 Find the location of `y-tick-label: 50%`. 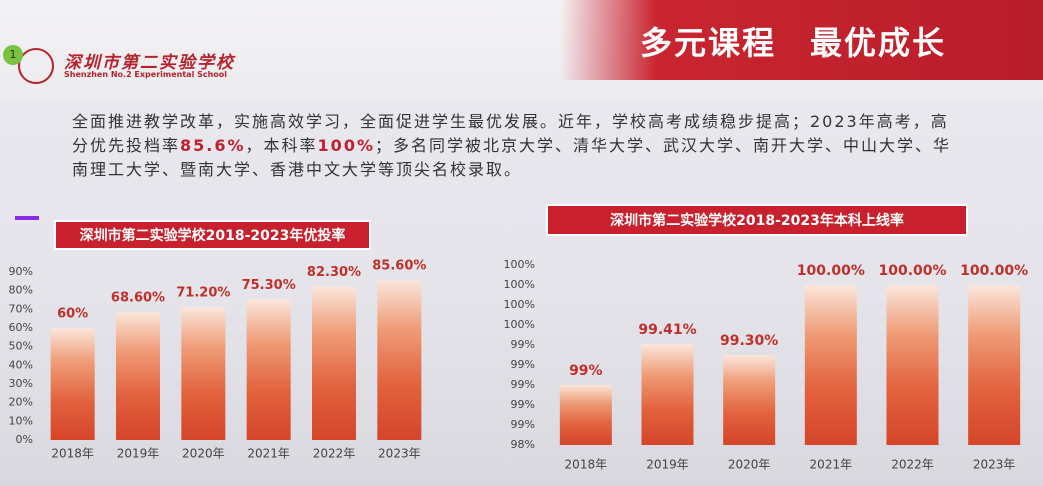

y-tick-label: 50% is located at coordinates (21, 346).